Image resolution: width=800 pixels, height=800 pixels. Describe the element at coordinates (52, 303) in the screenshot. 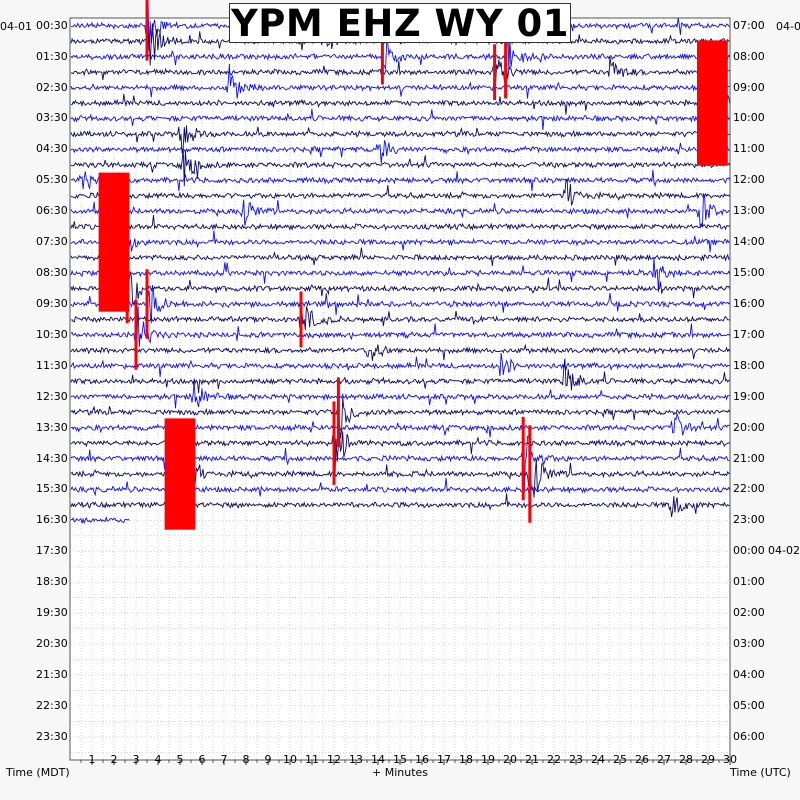

I see `left-hour-label: 09:30` at that location.